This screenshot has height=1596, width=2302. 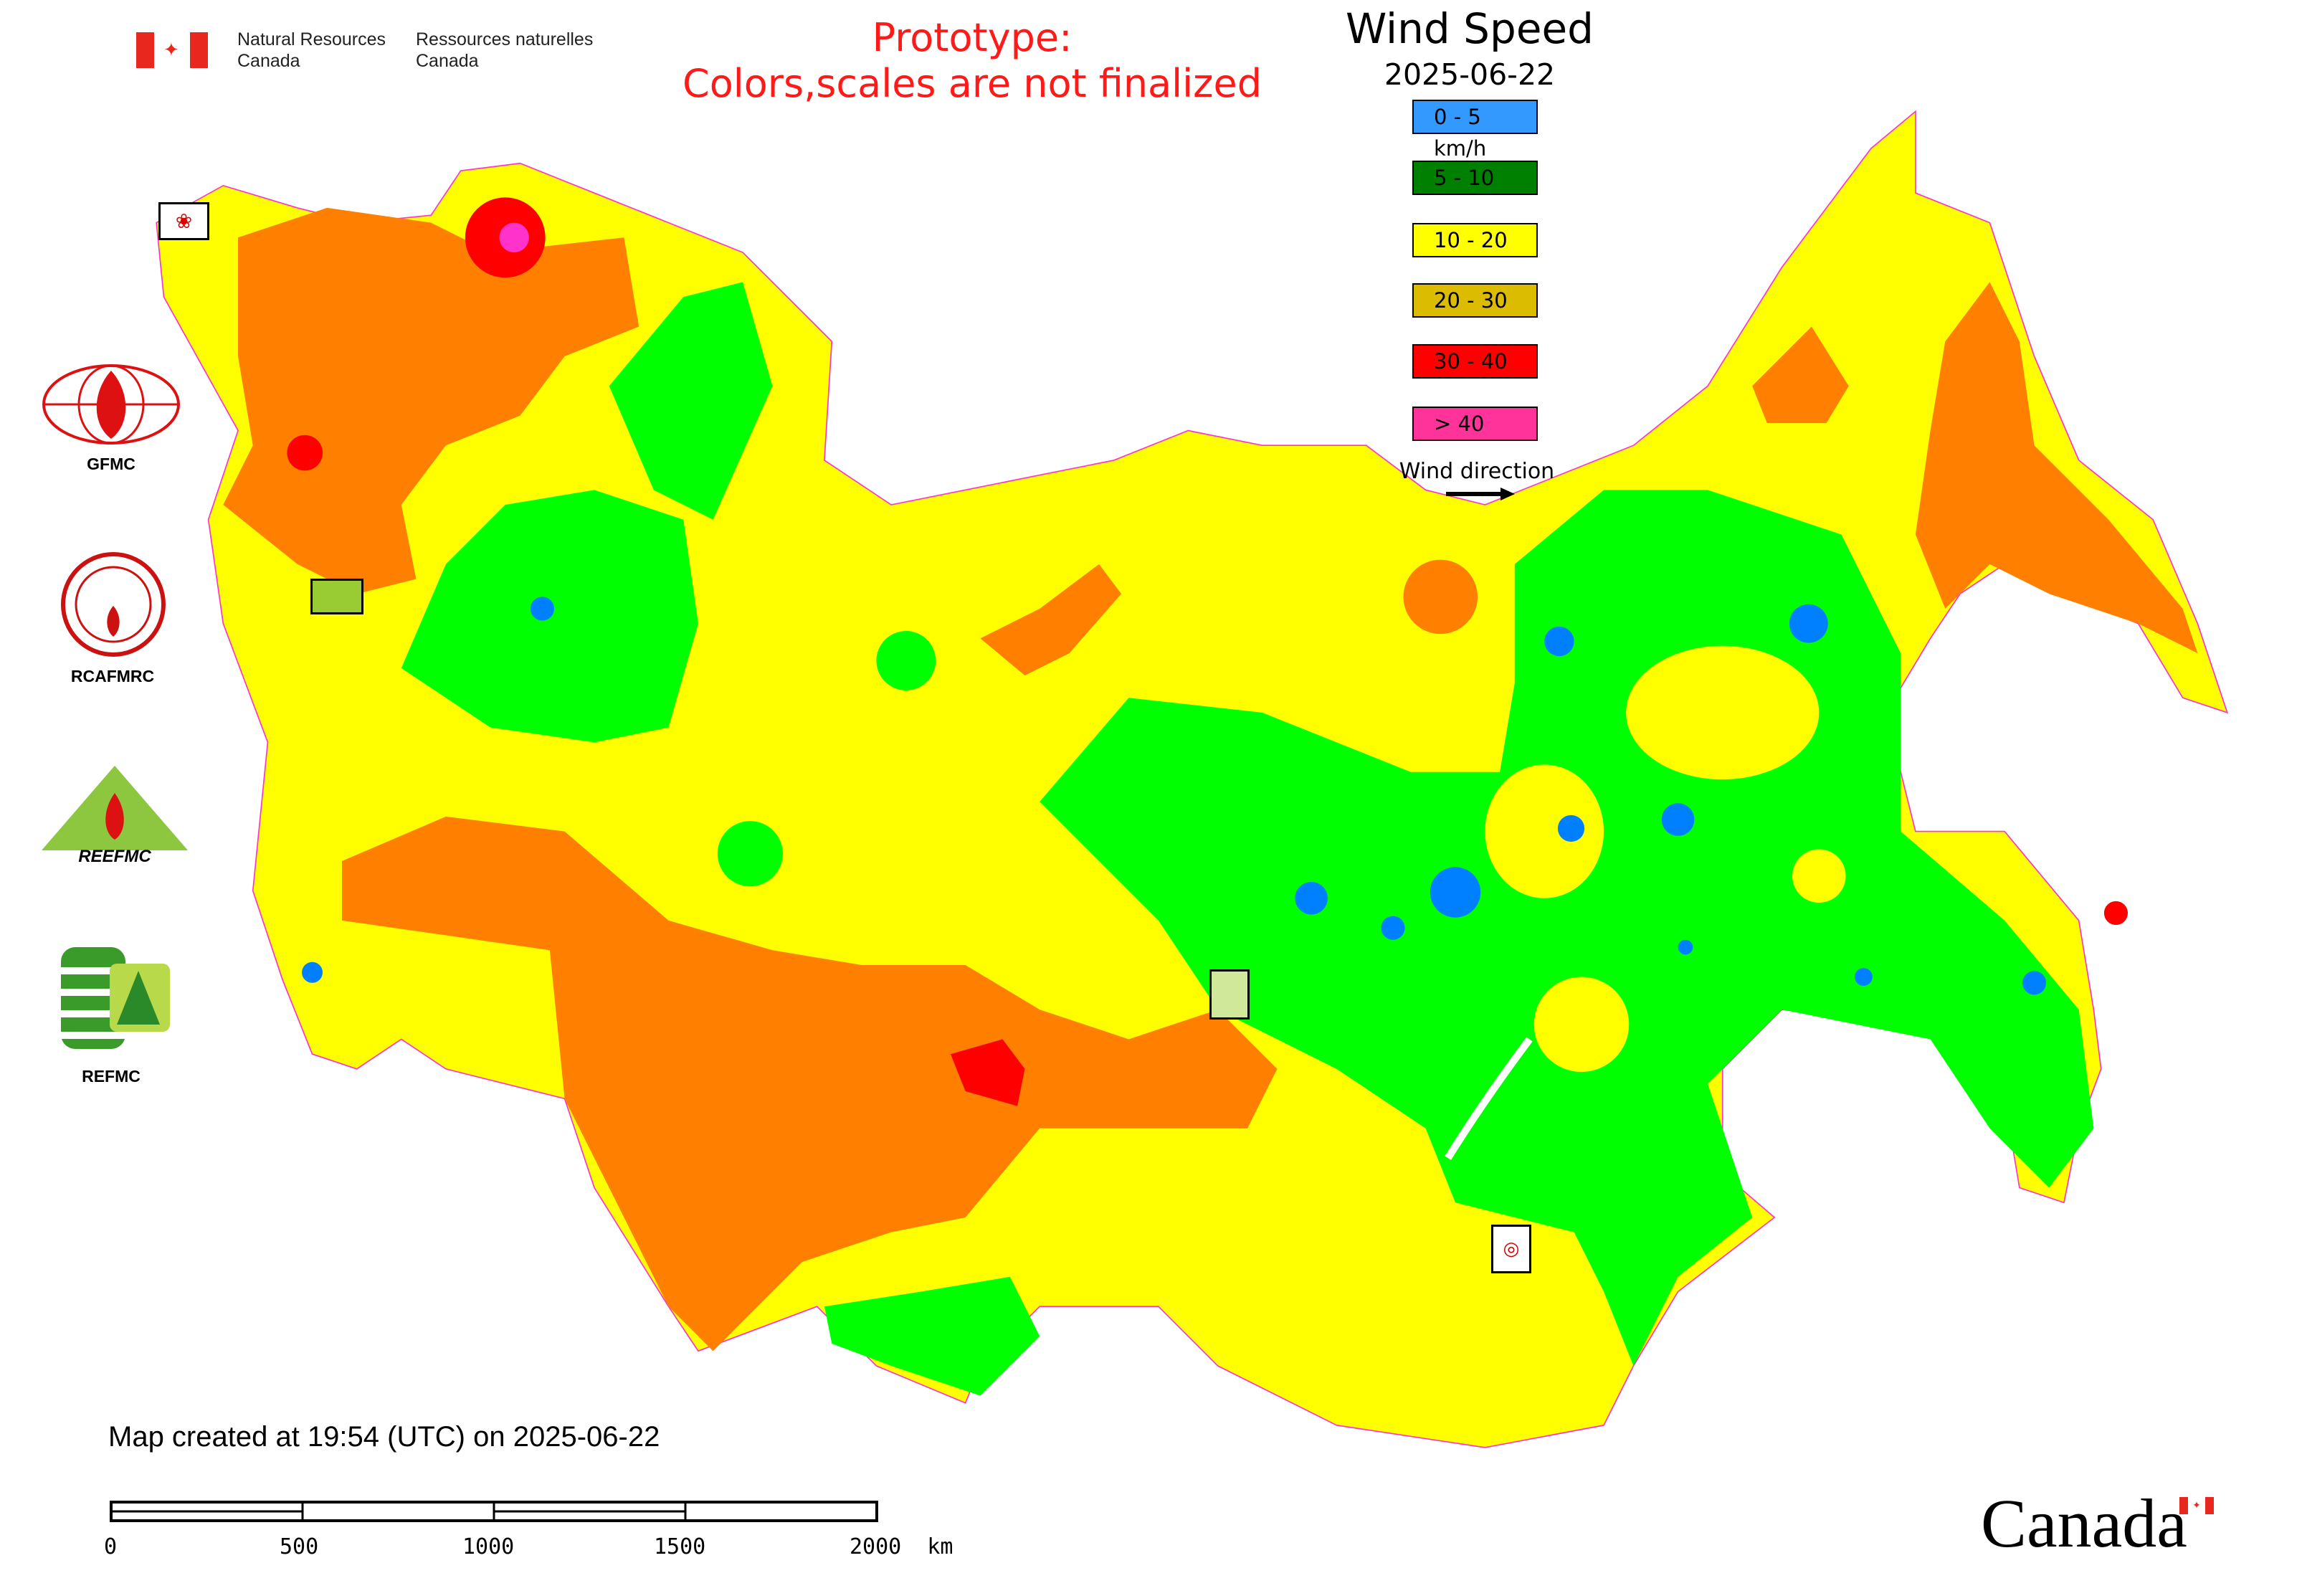 What do you see at coordinates (2084, 1523) in the screenshot?
I see `canada-wordmark: Canada` at bounding box center [2084, 1523].